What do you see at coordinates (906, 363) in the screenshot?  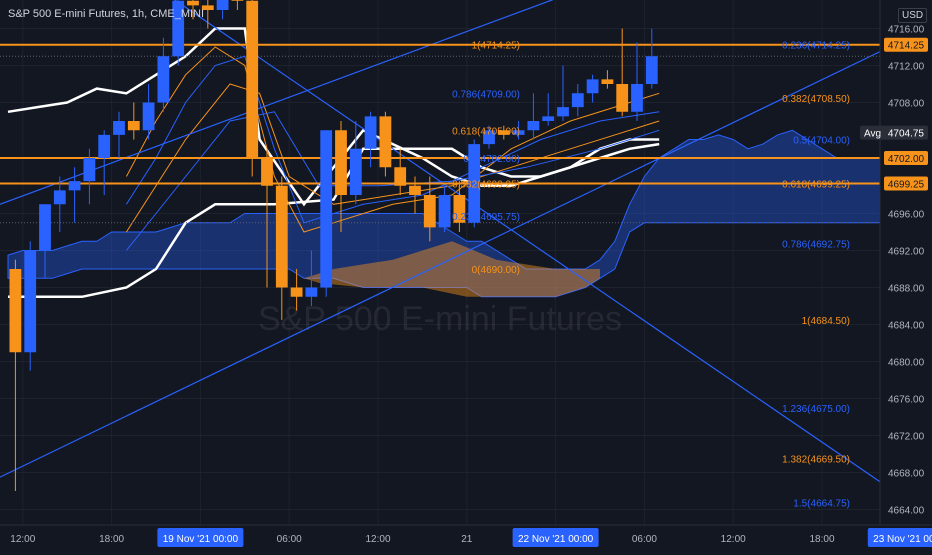 I see `price-tick-label: 4680.00` at bounding box center [906, 363].